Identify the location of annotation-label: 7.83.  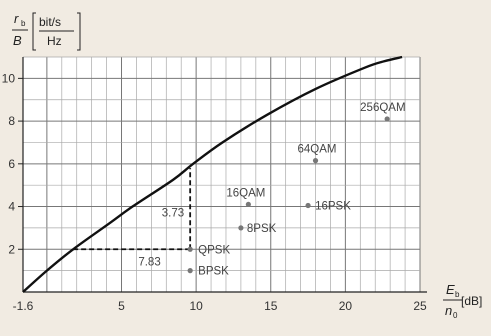
(149, 262).